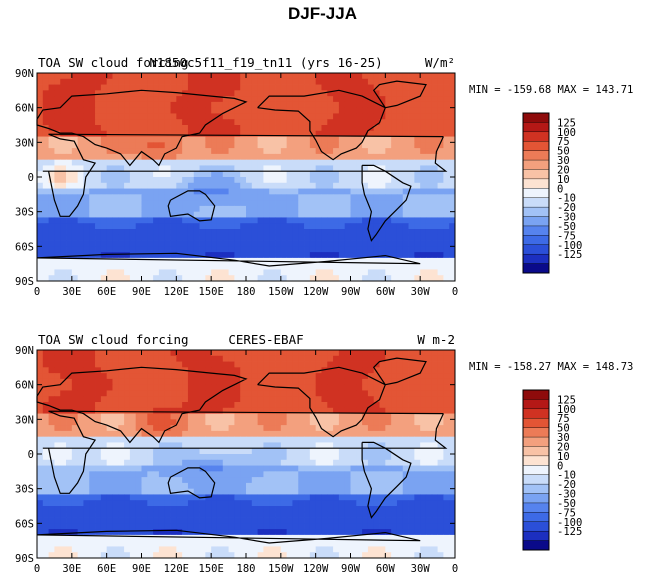  I want to click on colorbar-frame, so click(536, 193).